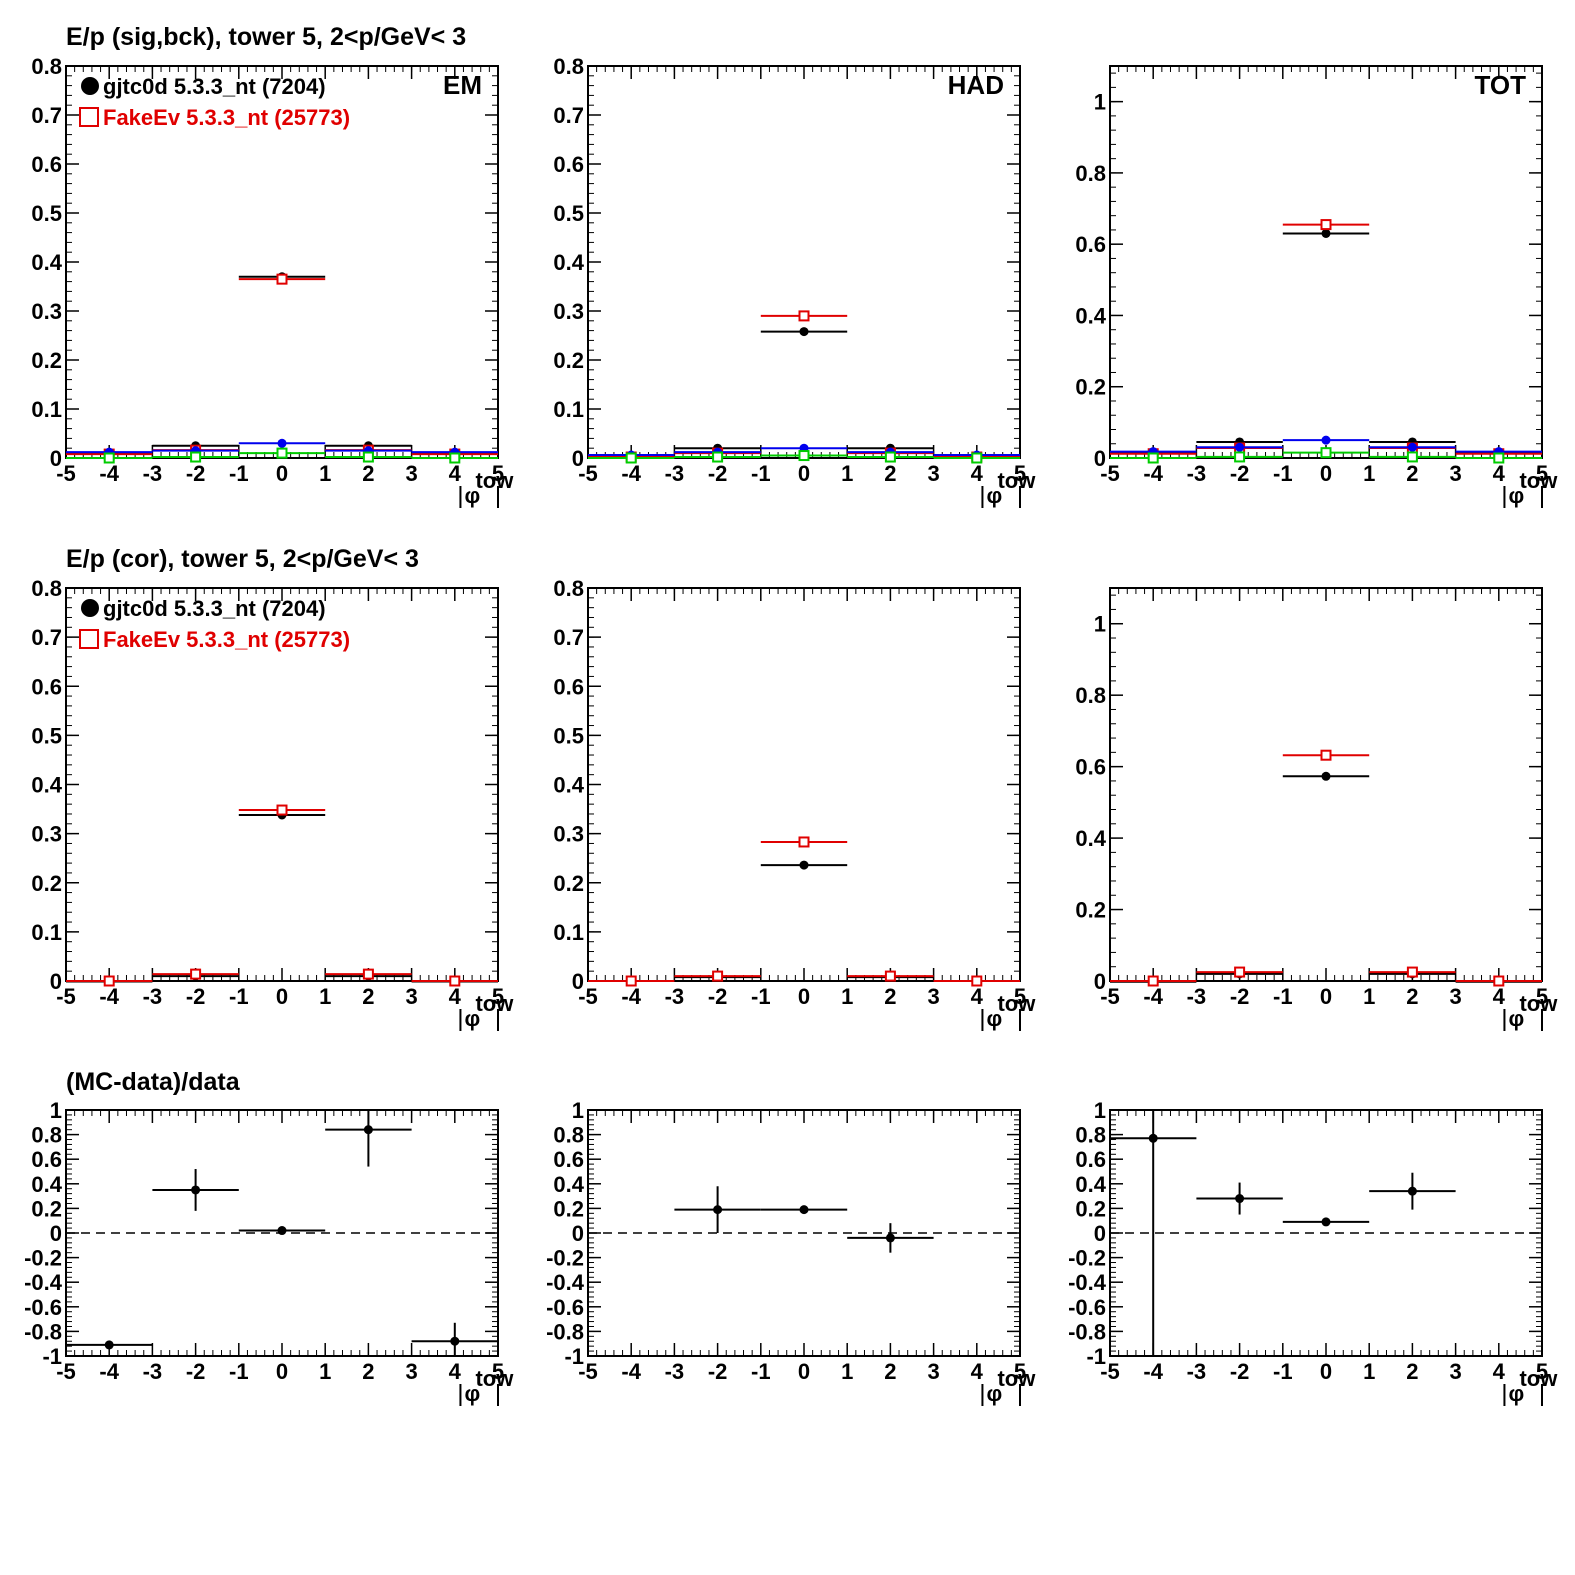  Describe the element at coordinates (1087, 1282) in the screenshot. I see `y-tick-label: -0.4` at that location.